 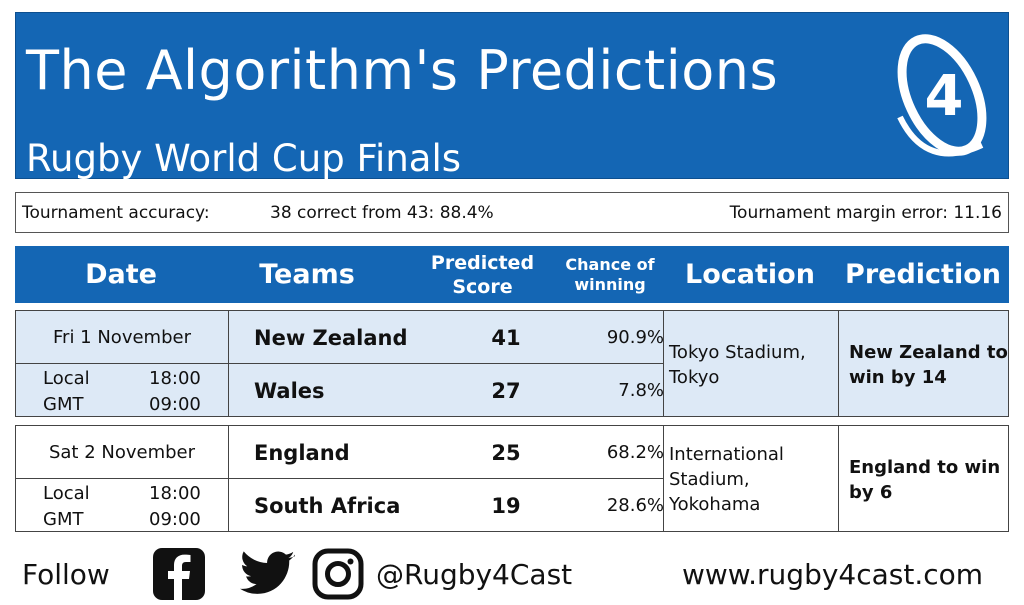 I want to click on margin-error: Tournament margin error: 11.16, so click(x=865, y=212).